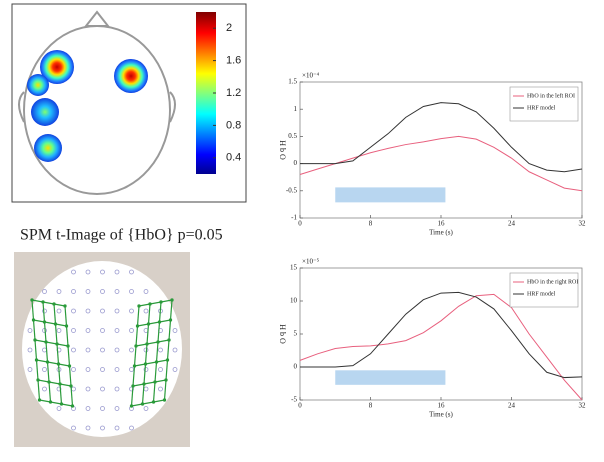 This screenshot has height=462, width=604. Describe the element at coordinates (441, 163) in the screenshot. I see `series-line` at that location.